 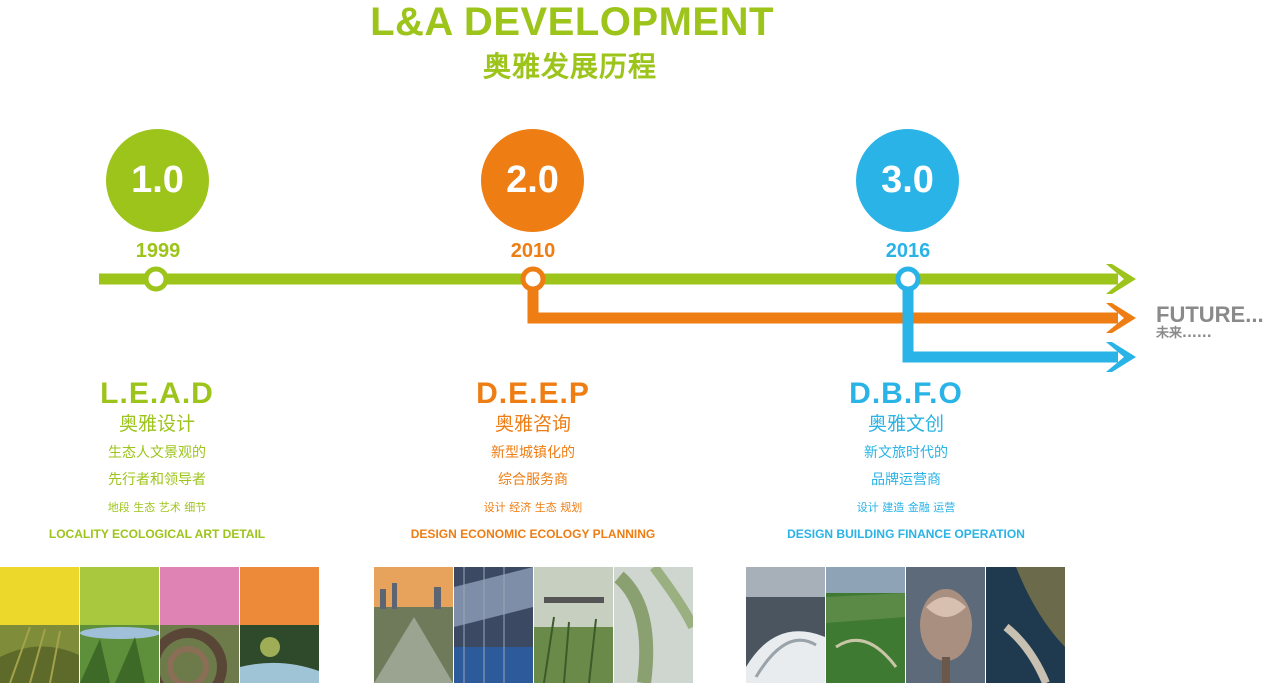 What do you see at coordinates (906, 480) in the screenshot?
I see `stage-desc-line2-3: 品牌运营商` at bounding box center [906, 480].